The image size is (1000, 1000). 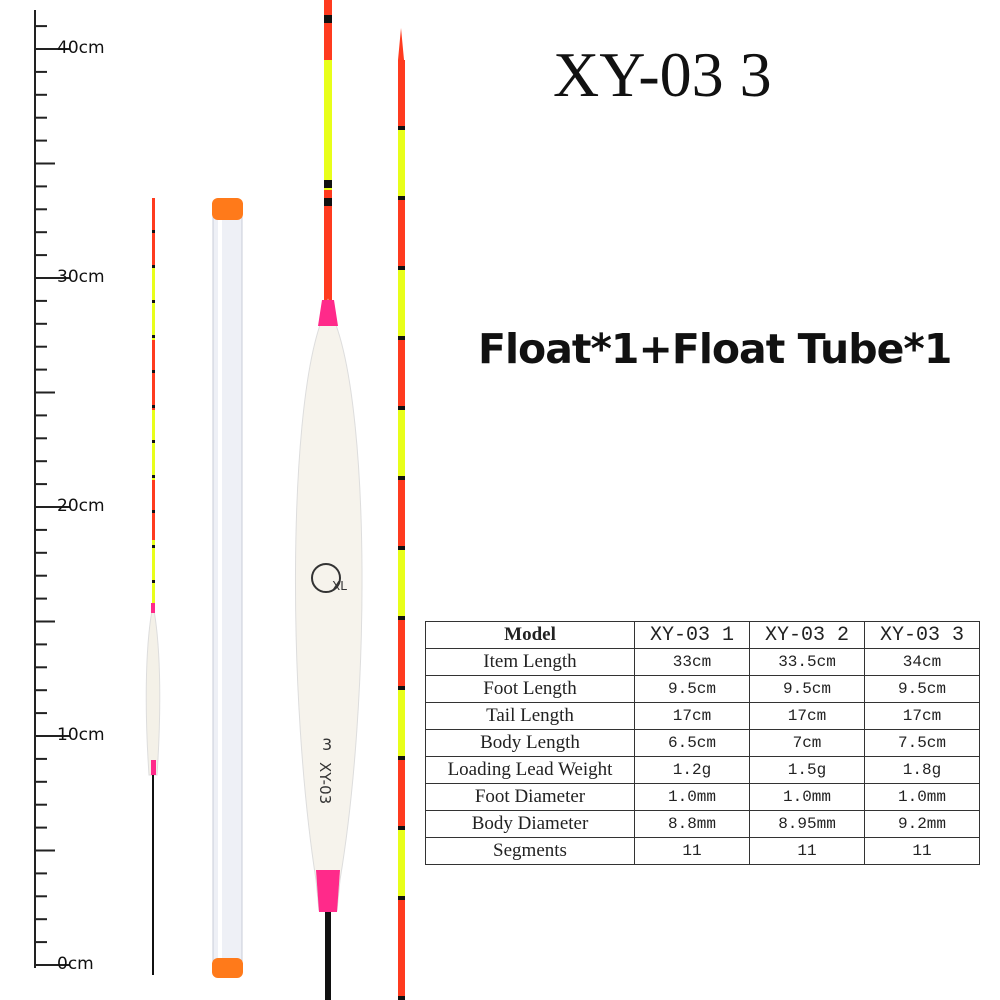 What do you see at coordinates (530, 662) in the screenshot?
I see `row-label: Item Length` at bounding box center [530, 662].